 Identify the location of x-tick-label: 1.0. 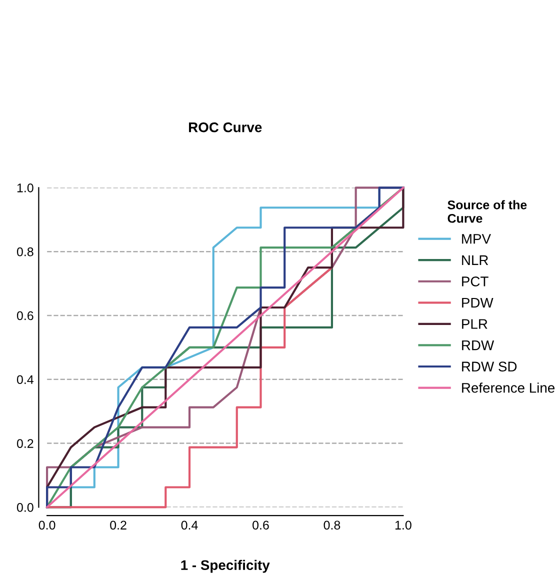
(403, 525).